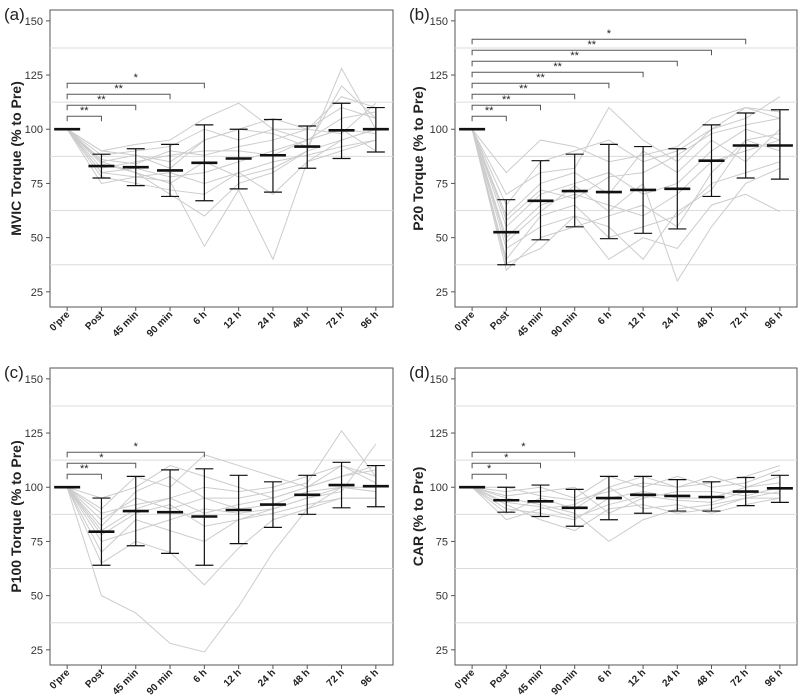 The width and height of the screenshot is (800, 700). What do you see at coordinates (14, 14) in the screenshot?
I see `panel-label: (a)` at bounding box center [14, 14].